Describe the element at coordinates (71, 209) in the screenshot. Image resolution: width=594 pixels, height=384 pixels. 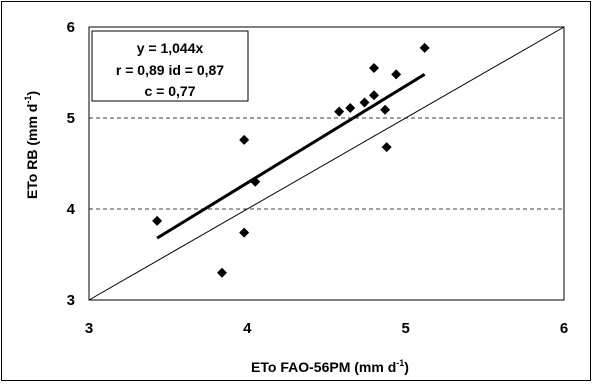
I see `y-tick-label: 4` at that location.